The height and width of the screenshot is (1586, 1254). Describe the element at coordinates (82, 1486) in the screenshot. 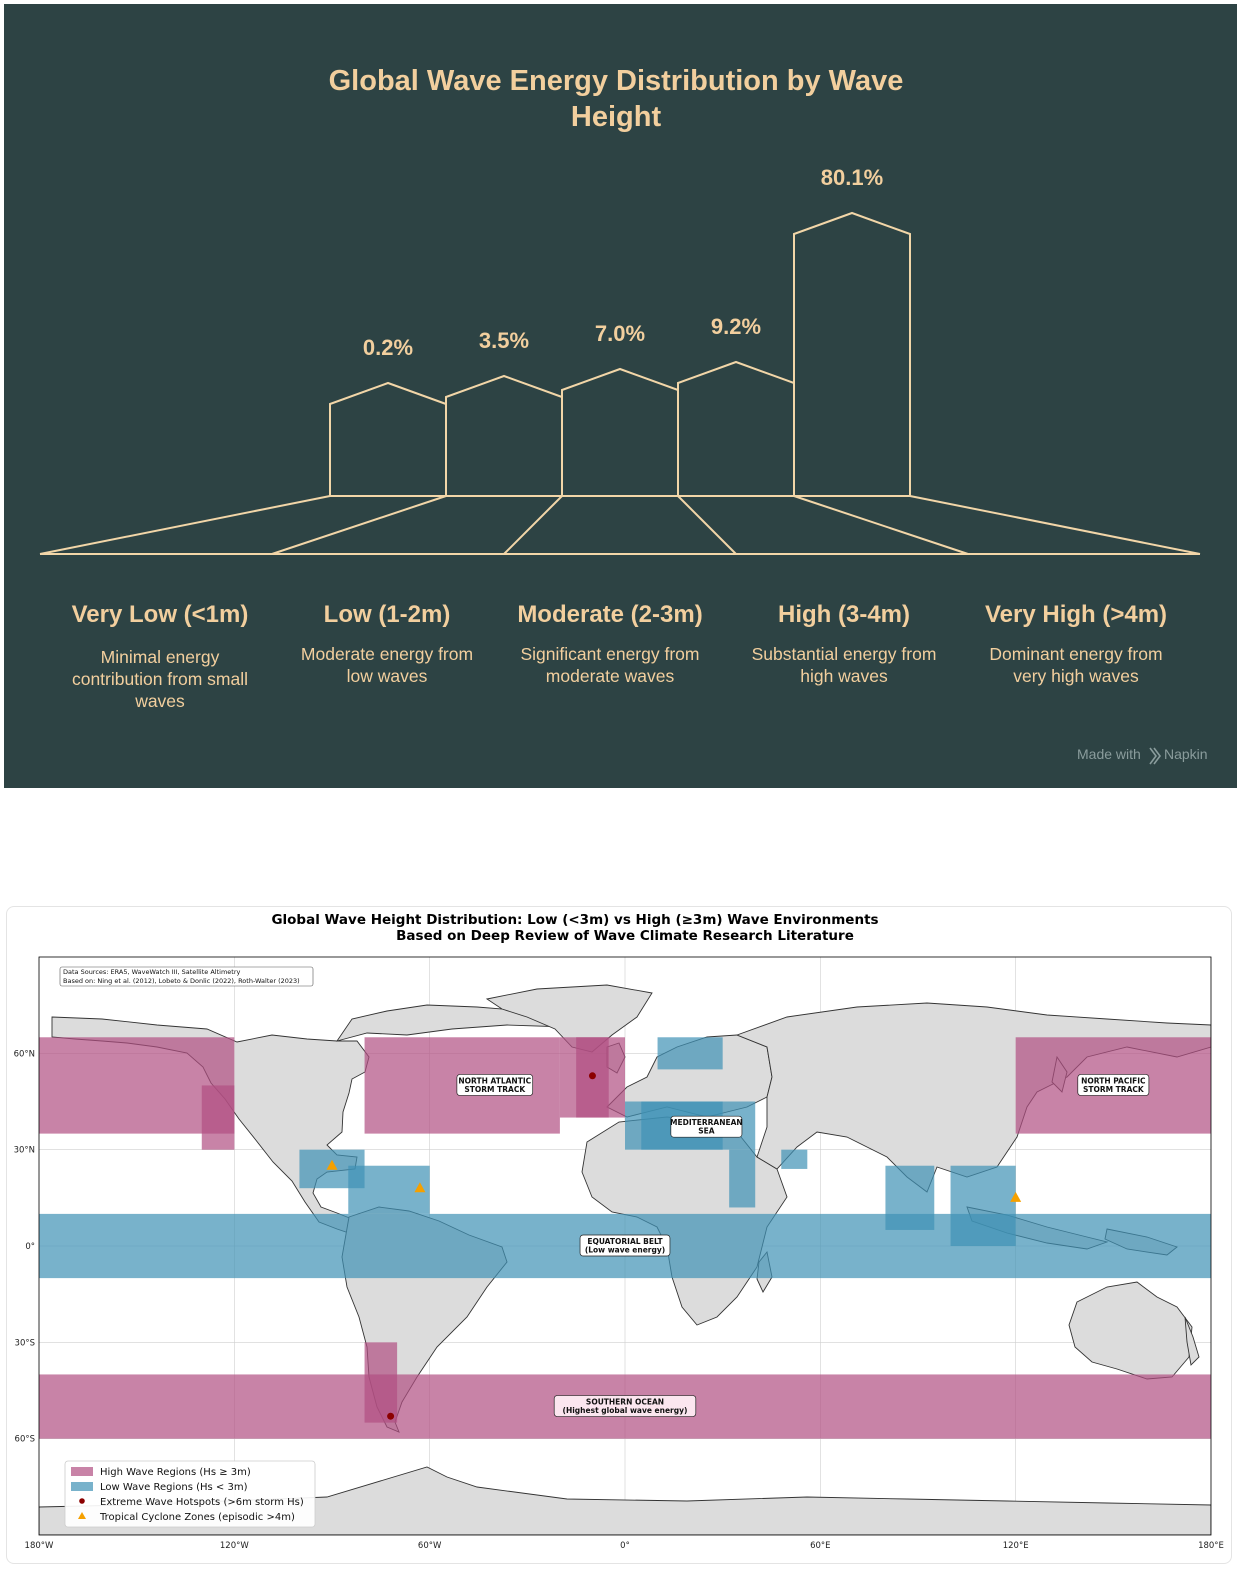

I see `legend-low-swatch` at that location.